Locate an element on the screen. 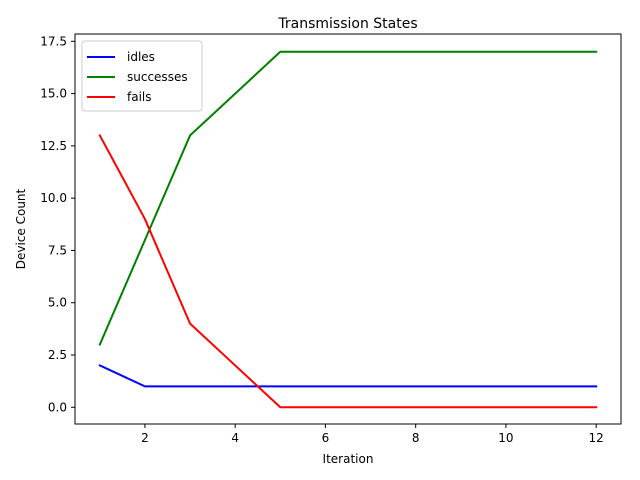  y-tick-label: 7.5 is located at coordinates (57, 250).